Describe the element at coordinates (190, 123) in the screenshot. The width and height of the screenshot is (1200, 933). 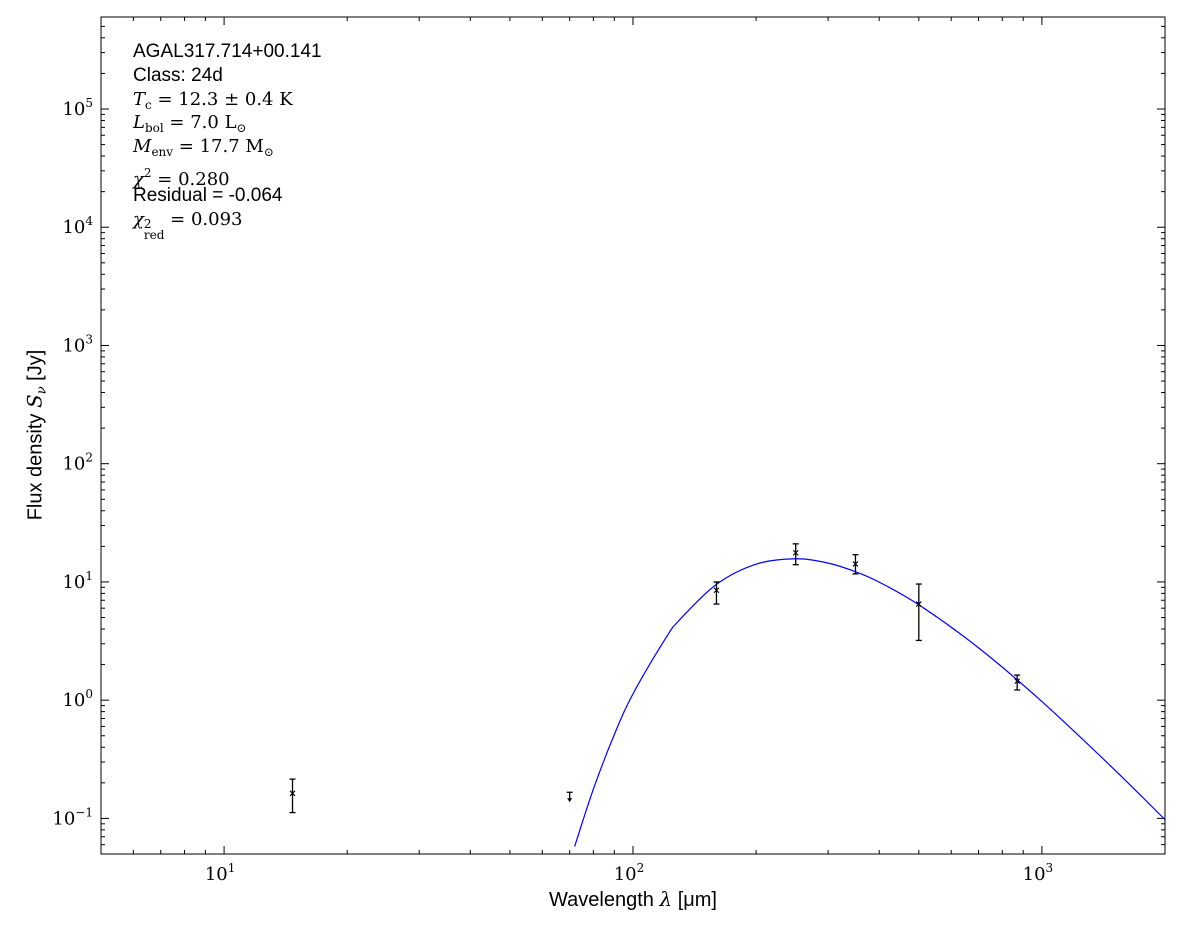
I see `luminosity-label: Lbol = 7.0 L⊙` at that location.